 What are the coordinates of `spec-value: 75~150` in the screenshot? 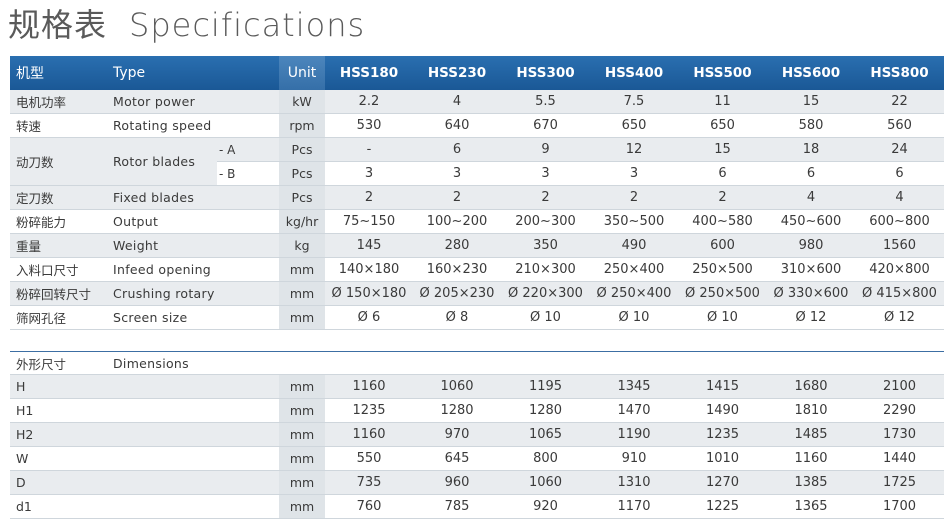 It's located at (369, 221).